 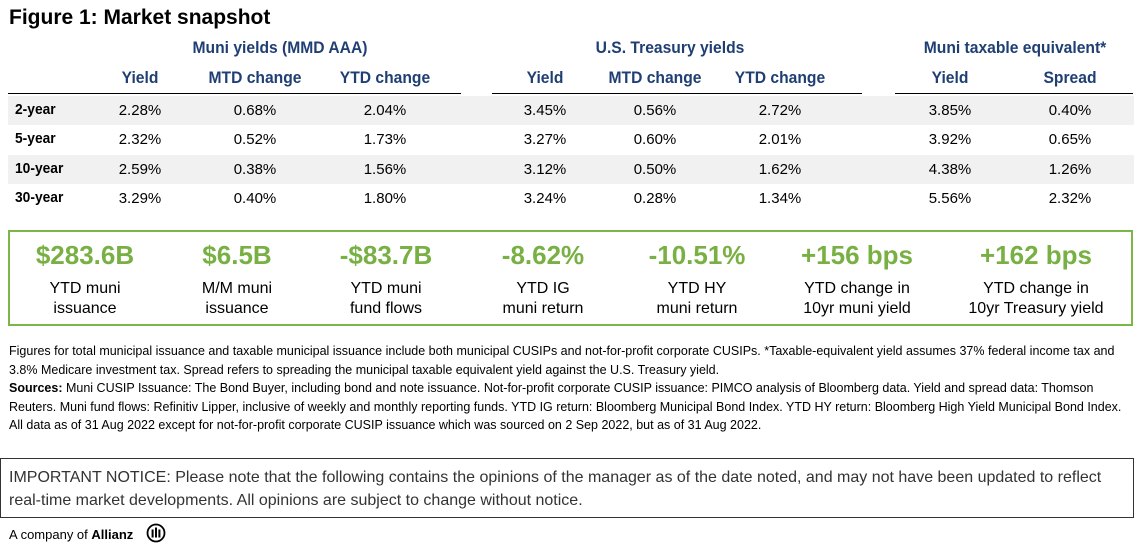 I want to click on col-header-tsy-yield: Yield, so click(x=545, y=77).